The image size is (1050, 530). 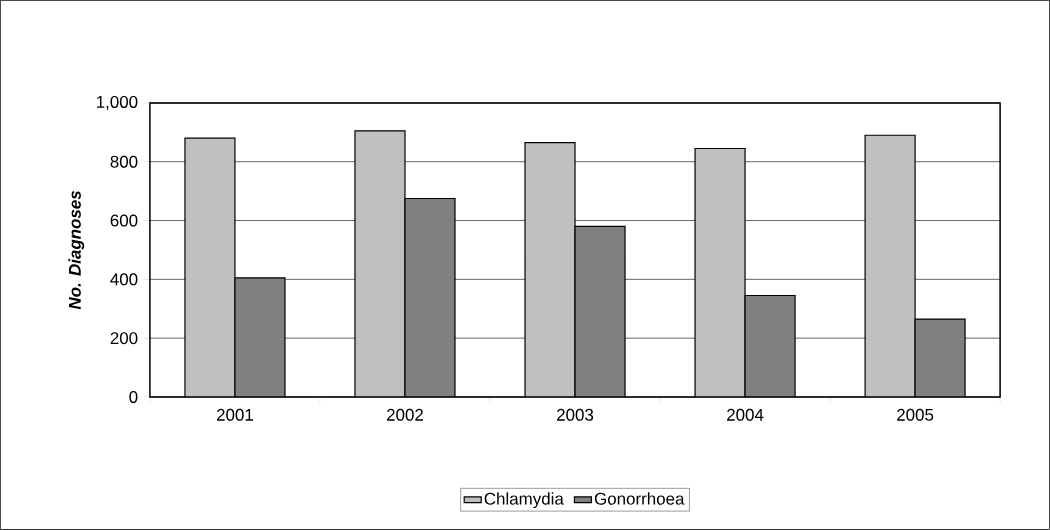 I want to click on y-tick-label: 200, so click(x=124, y=338).